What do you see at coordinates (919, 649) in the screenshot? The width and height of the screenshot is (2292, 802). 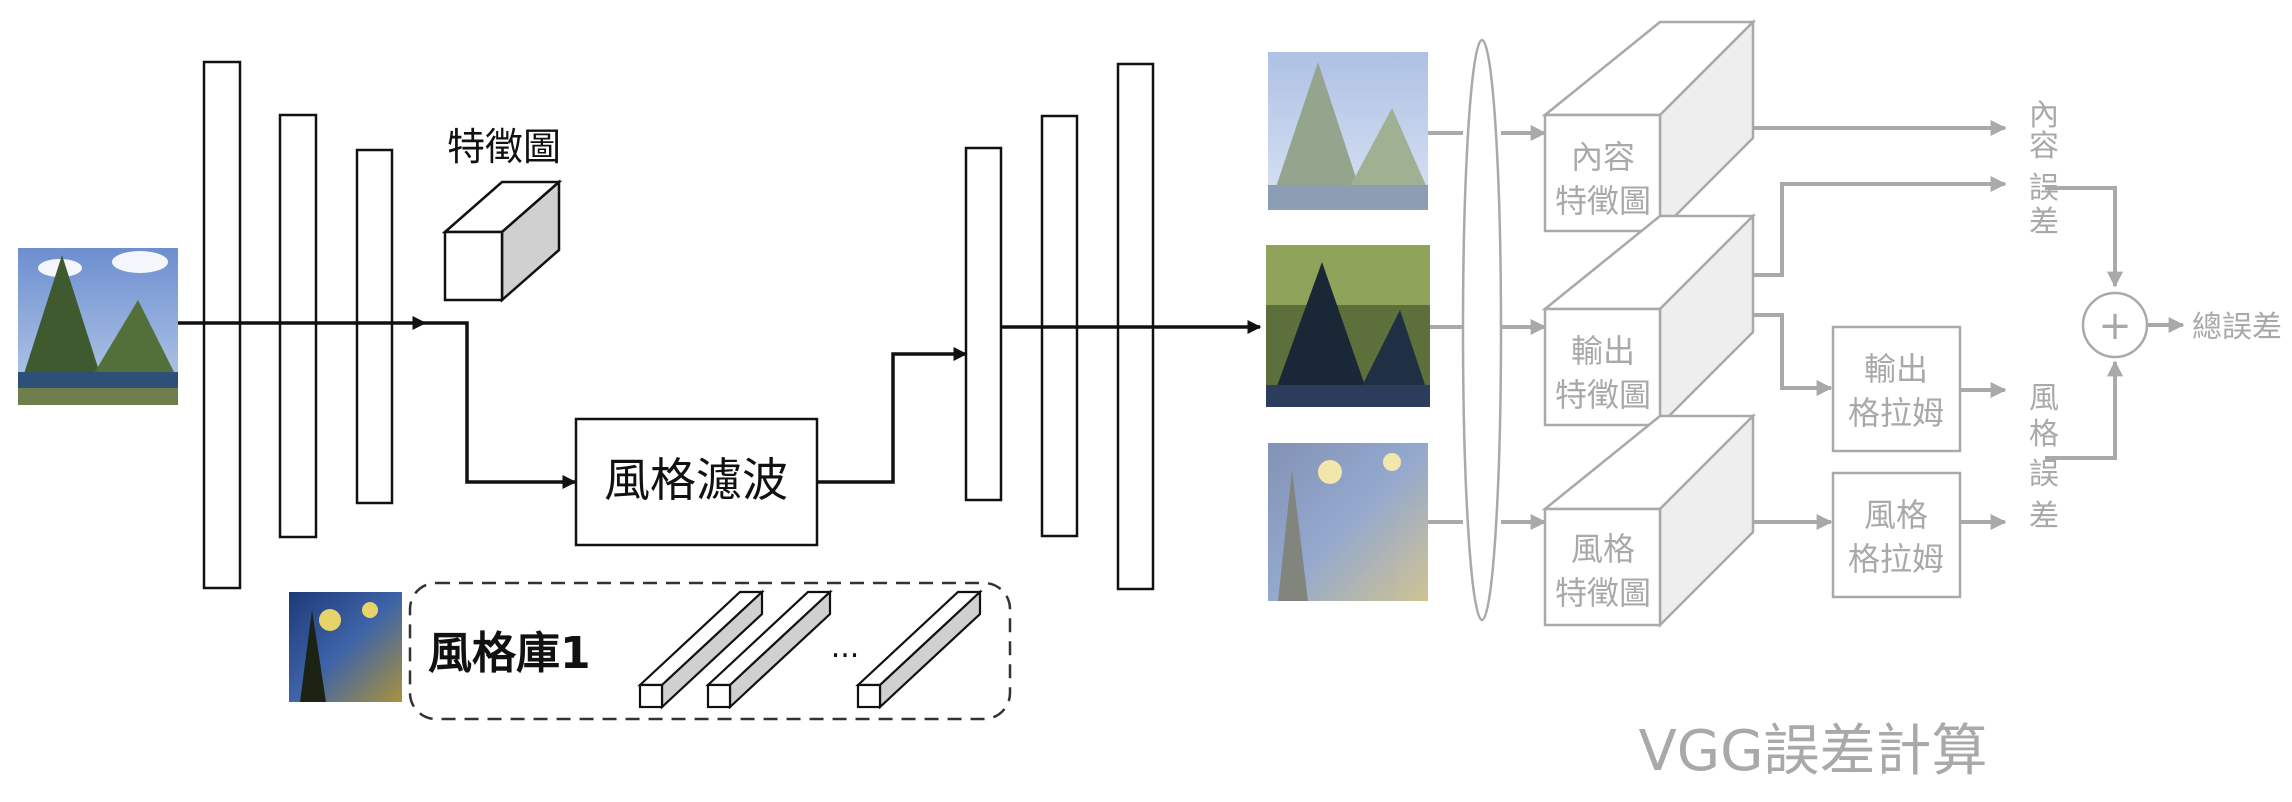 I see `style-bank-filter-n` at bounding box center [919, 649].